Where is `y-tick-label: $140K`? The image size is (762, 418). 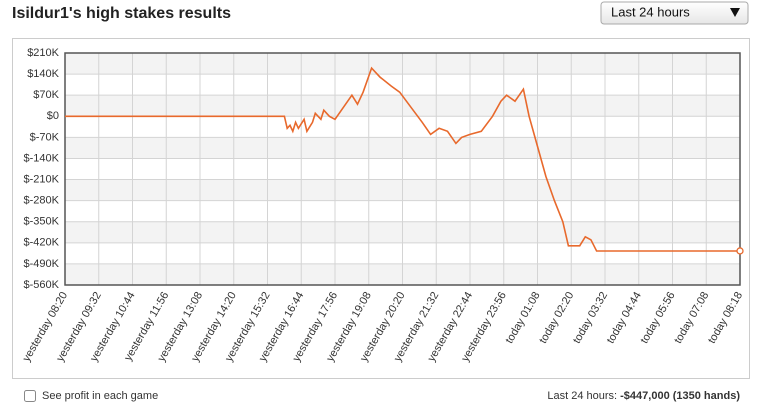
y-tick-label: $140K is located at coordinates (43, 74).